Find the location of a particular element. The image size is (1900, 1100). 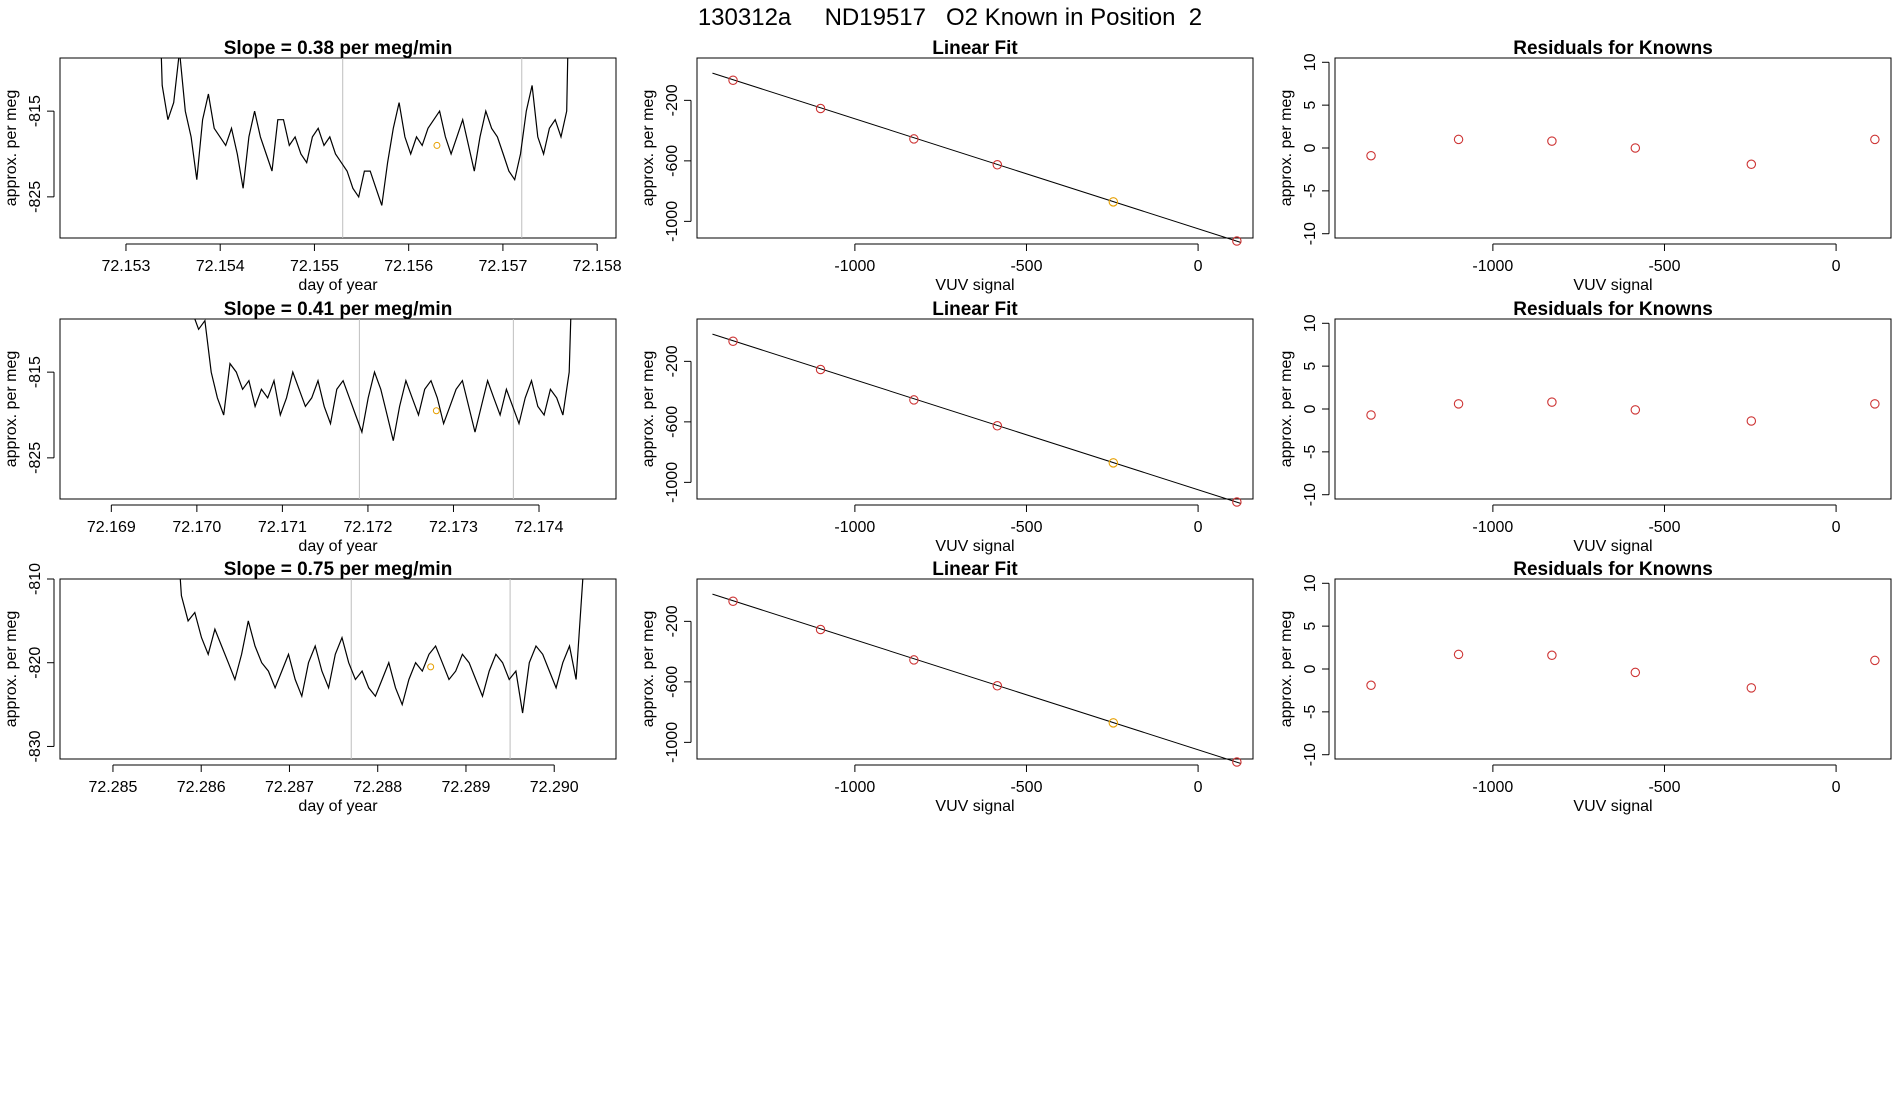

y-tick-label: -200 is located at coordinates (672, 361).